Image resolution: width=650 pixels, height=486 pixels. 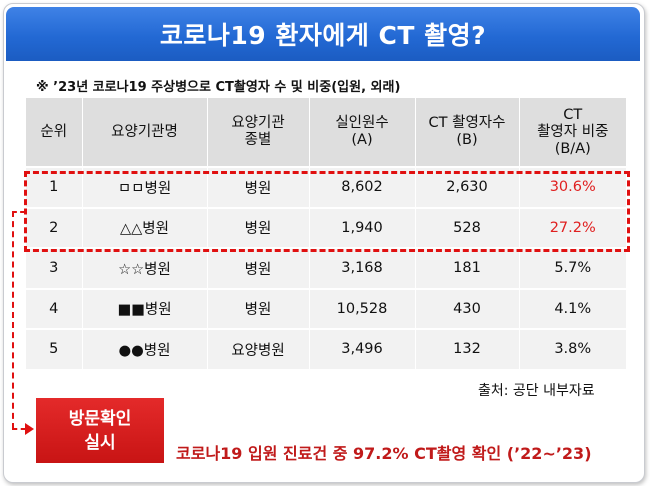 What do you see at coordinates (54, 268) in the screenshot?
I see `cell-rank: 3` at bounding box center [54, 268].